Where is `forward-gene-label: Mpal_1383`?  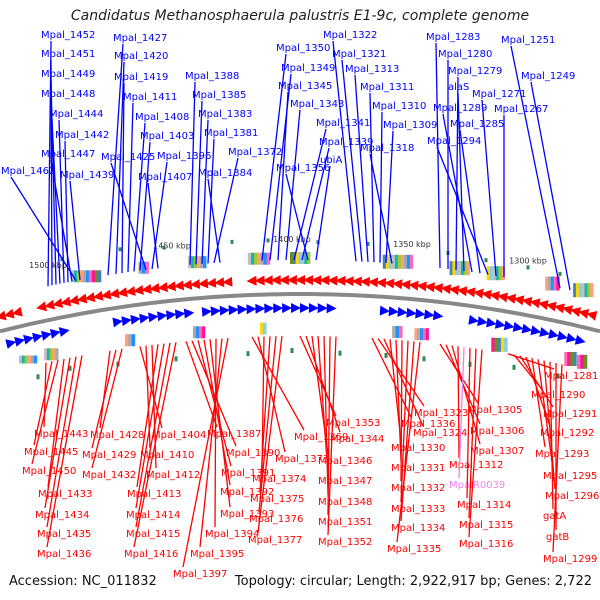
forward-gene-label: Mpal_1383 is located at coordinates (225, 114).